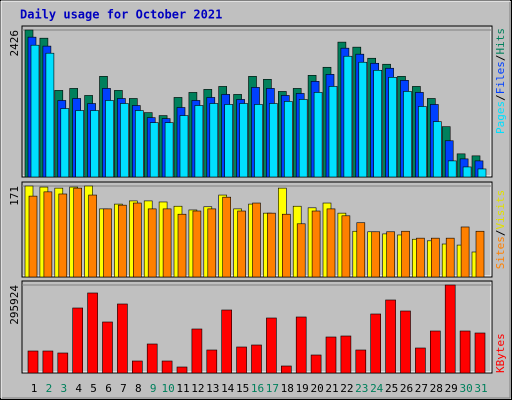  I want to click on x-tick-label: 29, so click(451, 388).